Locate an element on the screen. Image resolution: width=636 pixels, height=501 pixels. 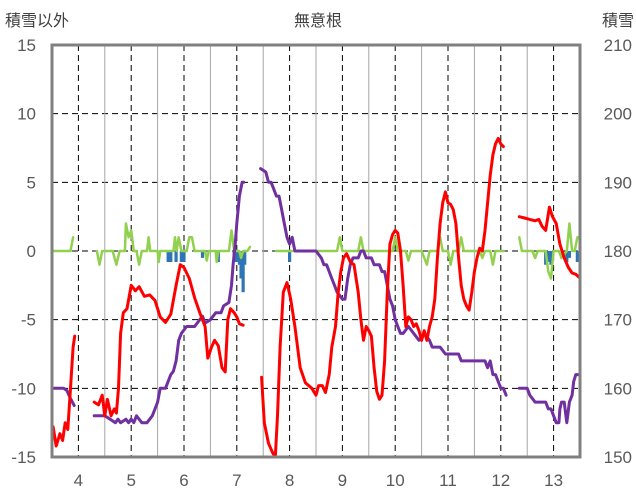
y-tick-label-right: 150 is located at coordinates (618, 457).